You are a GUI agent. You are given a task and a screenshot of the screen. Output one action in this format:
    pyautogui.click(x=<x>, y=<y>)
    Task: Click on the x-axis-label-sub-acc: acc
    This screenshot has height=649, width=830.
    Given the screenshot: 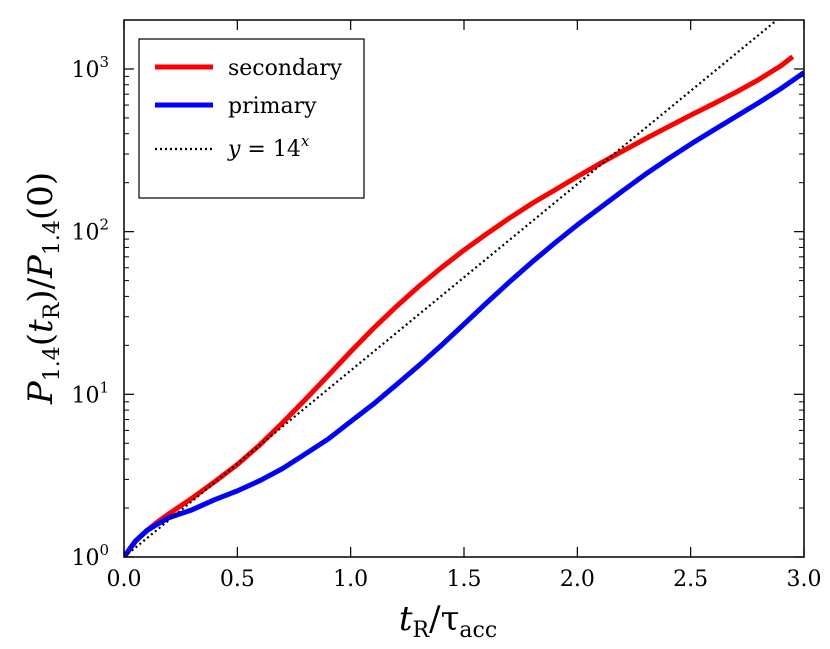 What is the action you would take?
    pyautogui.click(x=478, y=630)
    